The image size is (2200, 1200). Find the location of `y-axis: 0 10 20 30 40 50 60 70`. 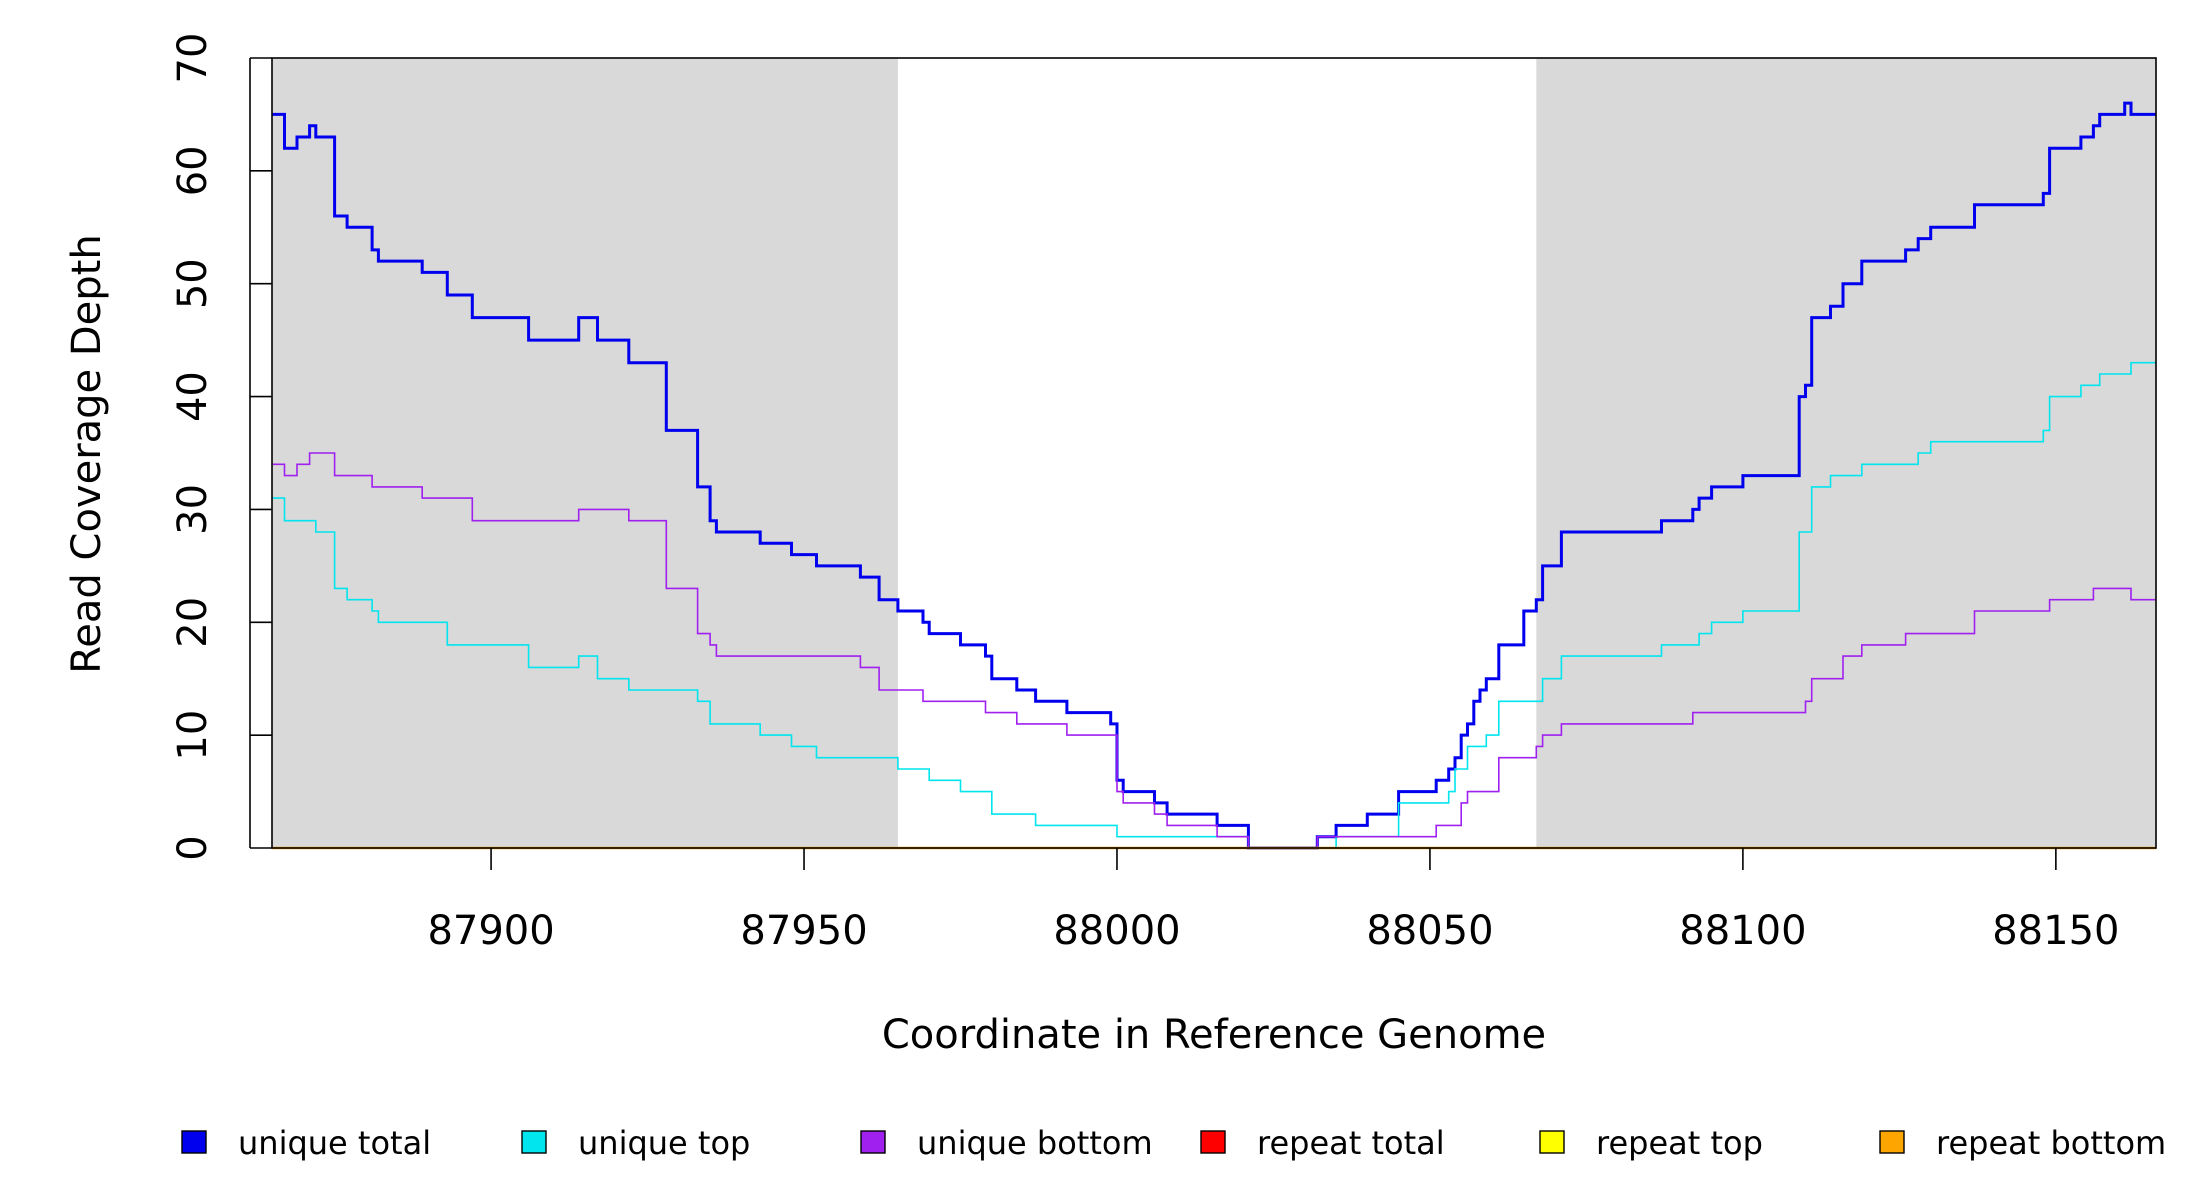

y-axis: 0 10 20 30 40 50 60 70 is located at coordinates (221, 447).